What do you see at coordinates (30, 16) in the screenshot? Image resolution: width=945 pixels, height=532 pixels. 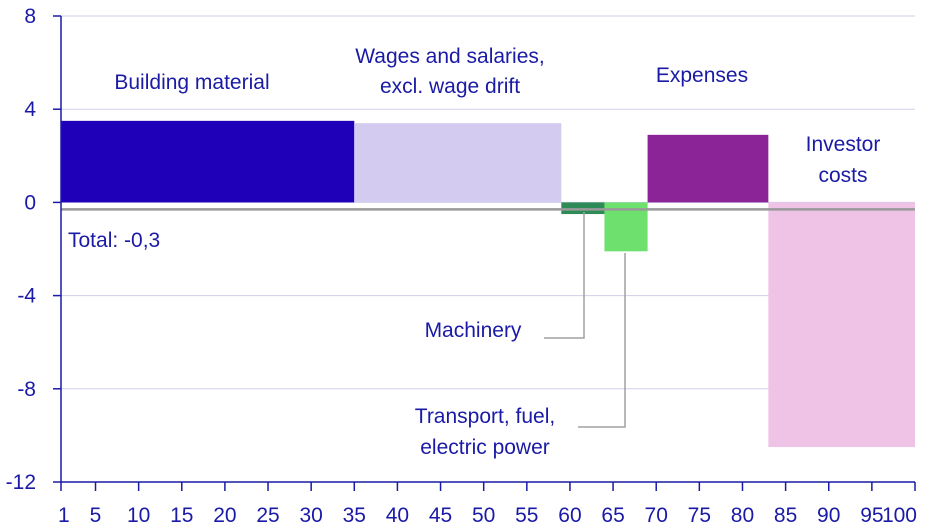 I see `y-tick-label: 8` at bounding box center [30, 16].